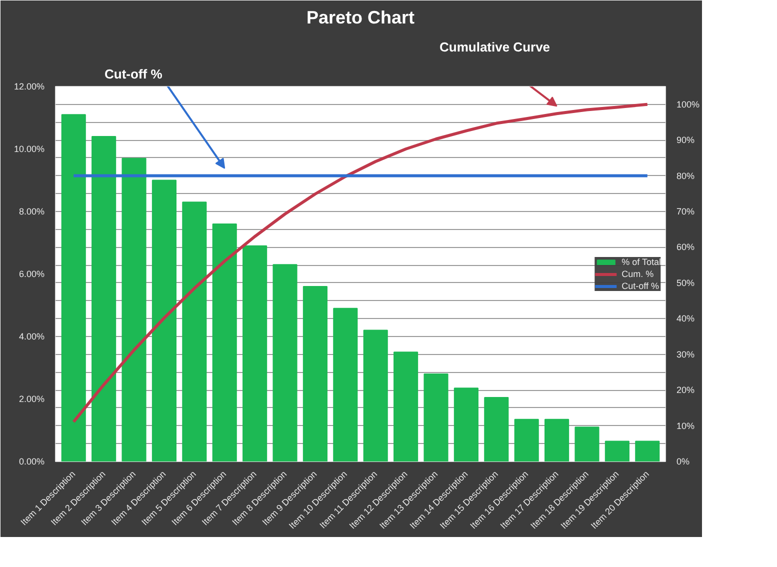  Describe the element at coordinates (31, 337) in the screenshot. I see `y-tick-label: 4.00%` at that location.